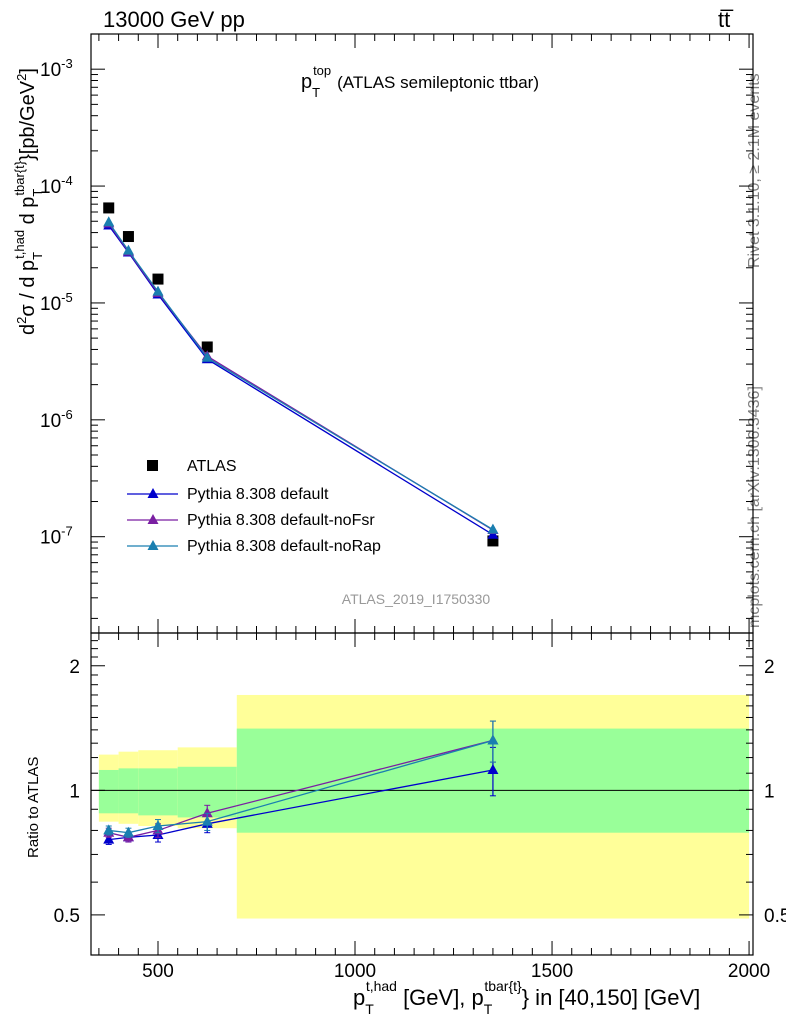  Describe the element at coordinates (724, 19) in the screenshot. I see `process-label: tt̅` at that location.